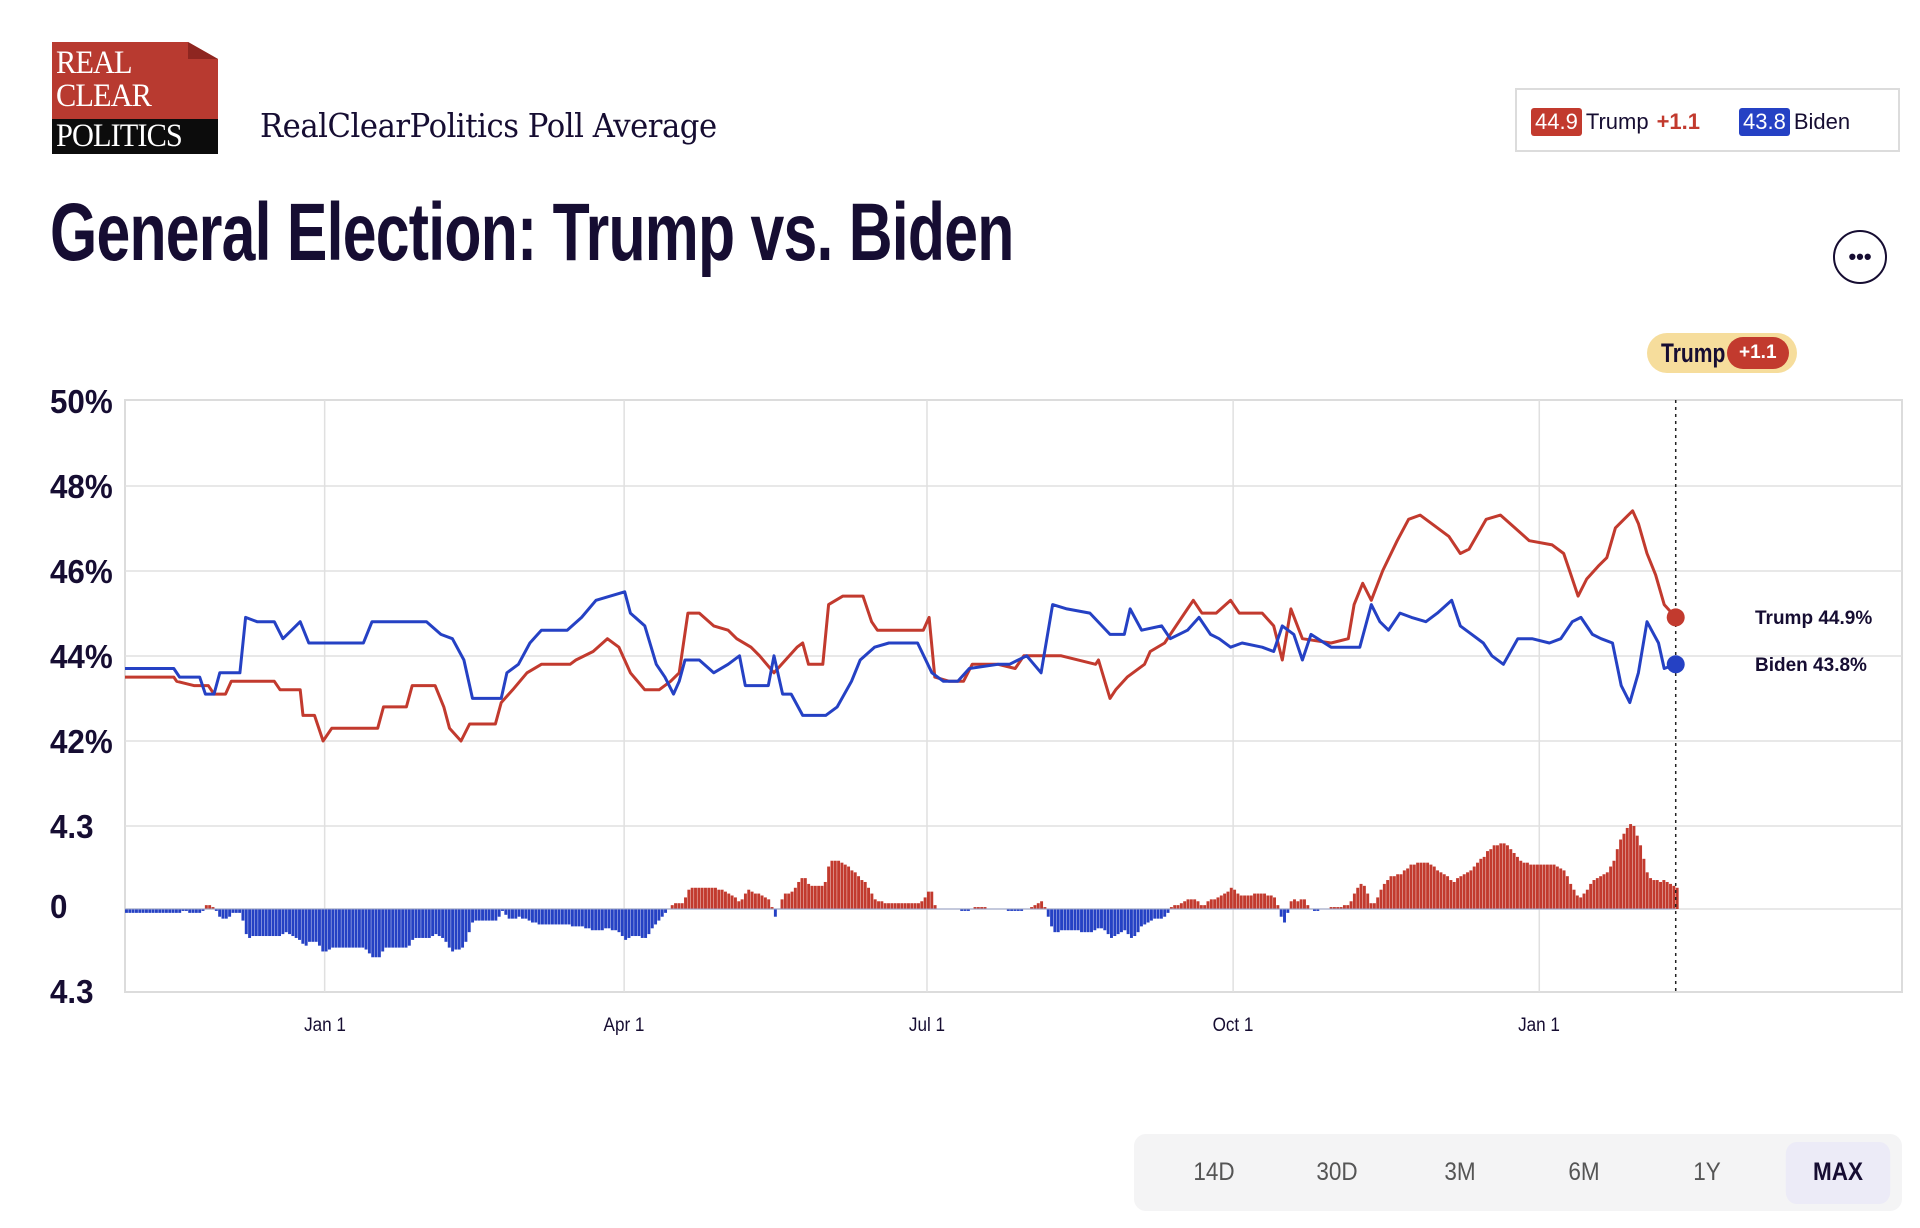  What do you see at coordinates (94, 63) in the screenshot?
I see `logo-text-real: REAL` at bounding box center [94, 63].